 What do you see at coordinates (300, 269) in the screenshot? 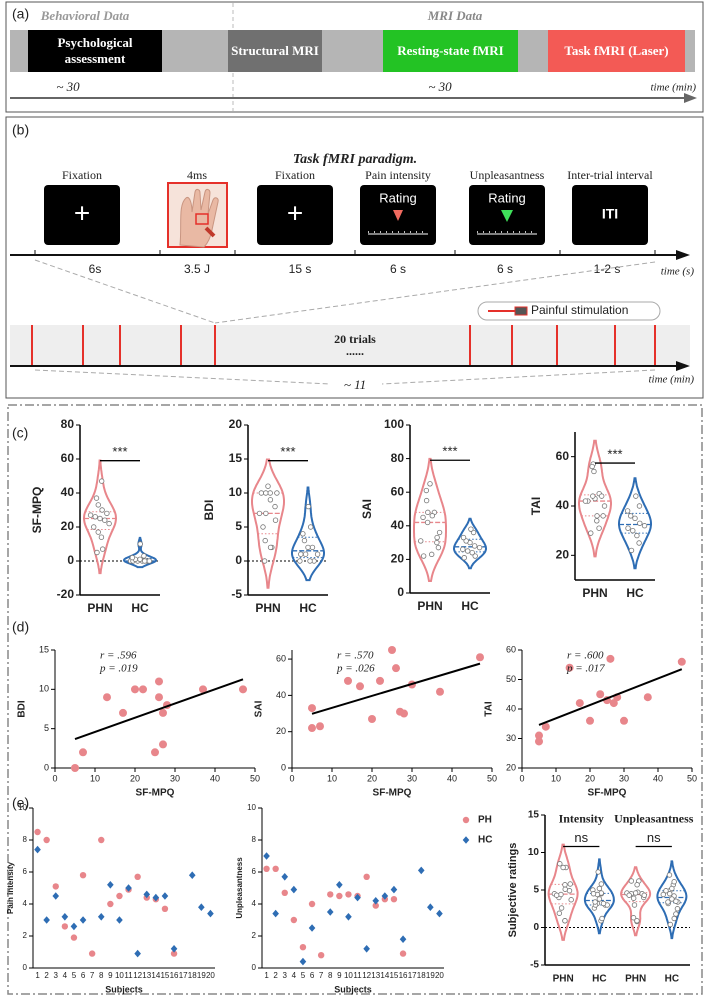
I see `duration: 15 s` at bounding box center [300, 269].